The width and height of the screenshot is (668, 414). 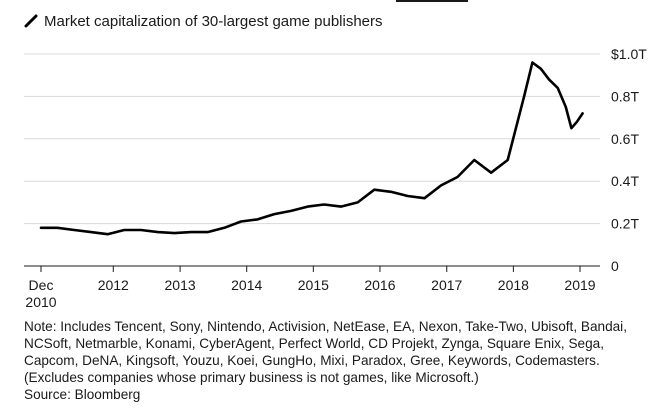 What do you see at coordinates (113, 285) in the screenshot?
I see `x-tick-label: 2012` at bounding box center [113, 285].